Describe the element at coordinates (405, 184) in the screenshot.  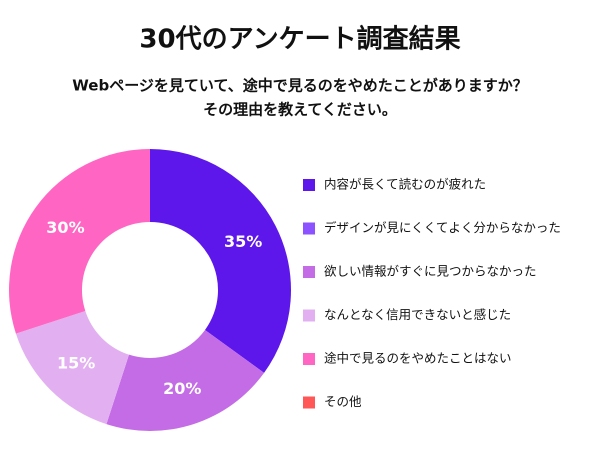
I see `legend-label: 内容が長くて読むのが疲れた` at that location.